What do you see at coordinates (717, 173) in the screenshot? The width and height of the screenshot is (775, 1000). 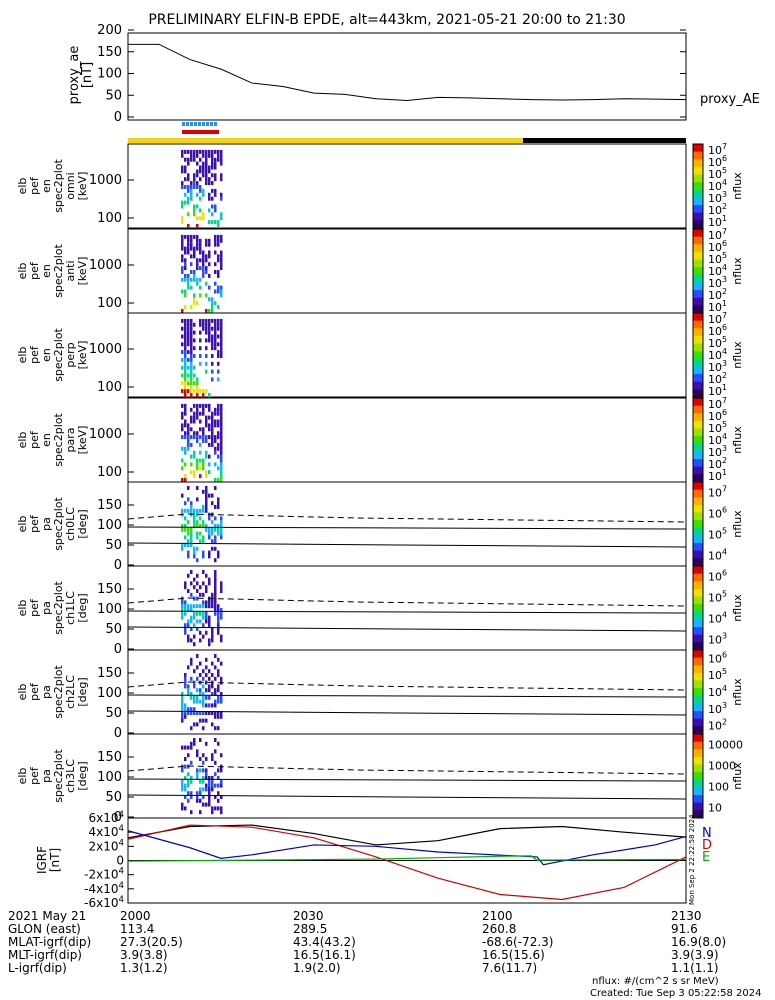 I see `colorbar-tick-label: 10⁵` at bounding box center [717, 173].